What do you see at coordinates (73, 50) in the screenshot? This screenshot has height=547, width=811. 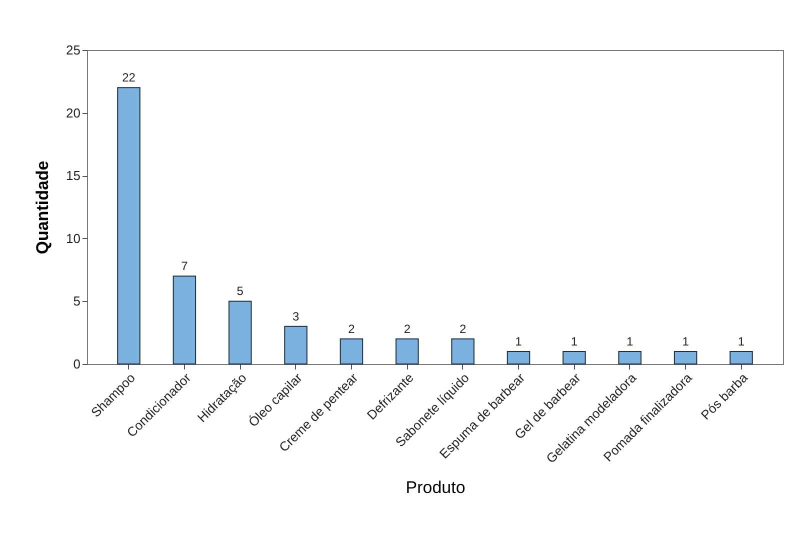 I see `y-tick-label: 25` at bounding box center [73, 50].